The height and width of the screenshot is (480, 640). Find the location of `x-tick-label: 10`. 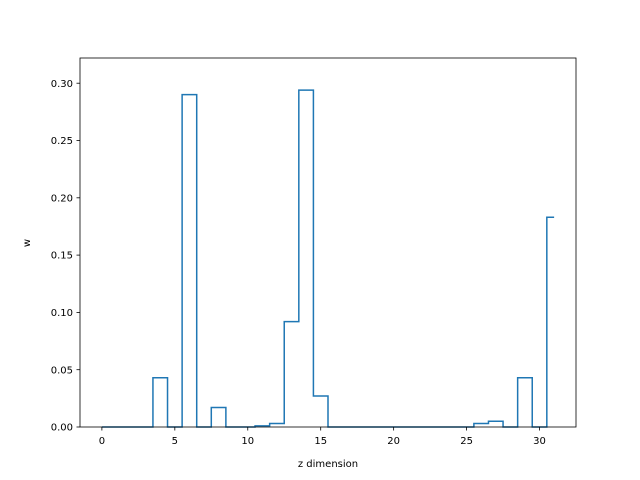

x-tick-label: 10 is located at coordinates (247, 441).